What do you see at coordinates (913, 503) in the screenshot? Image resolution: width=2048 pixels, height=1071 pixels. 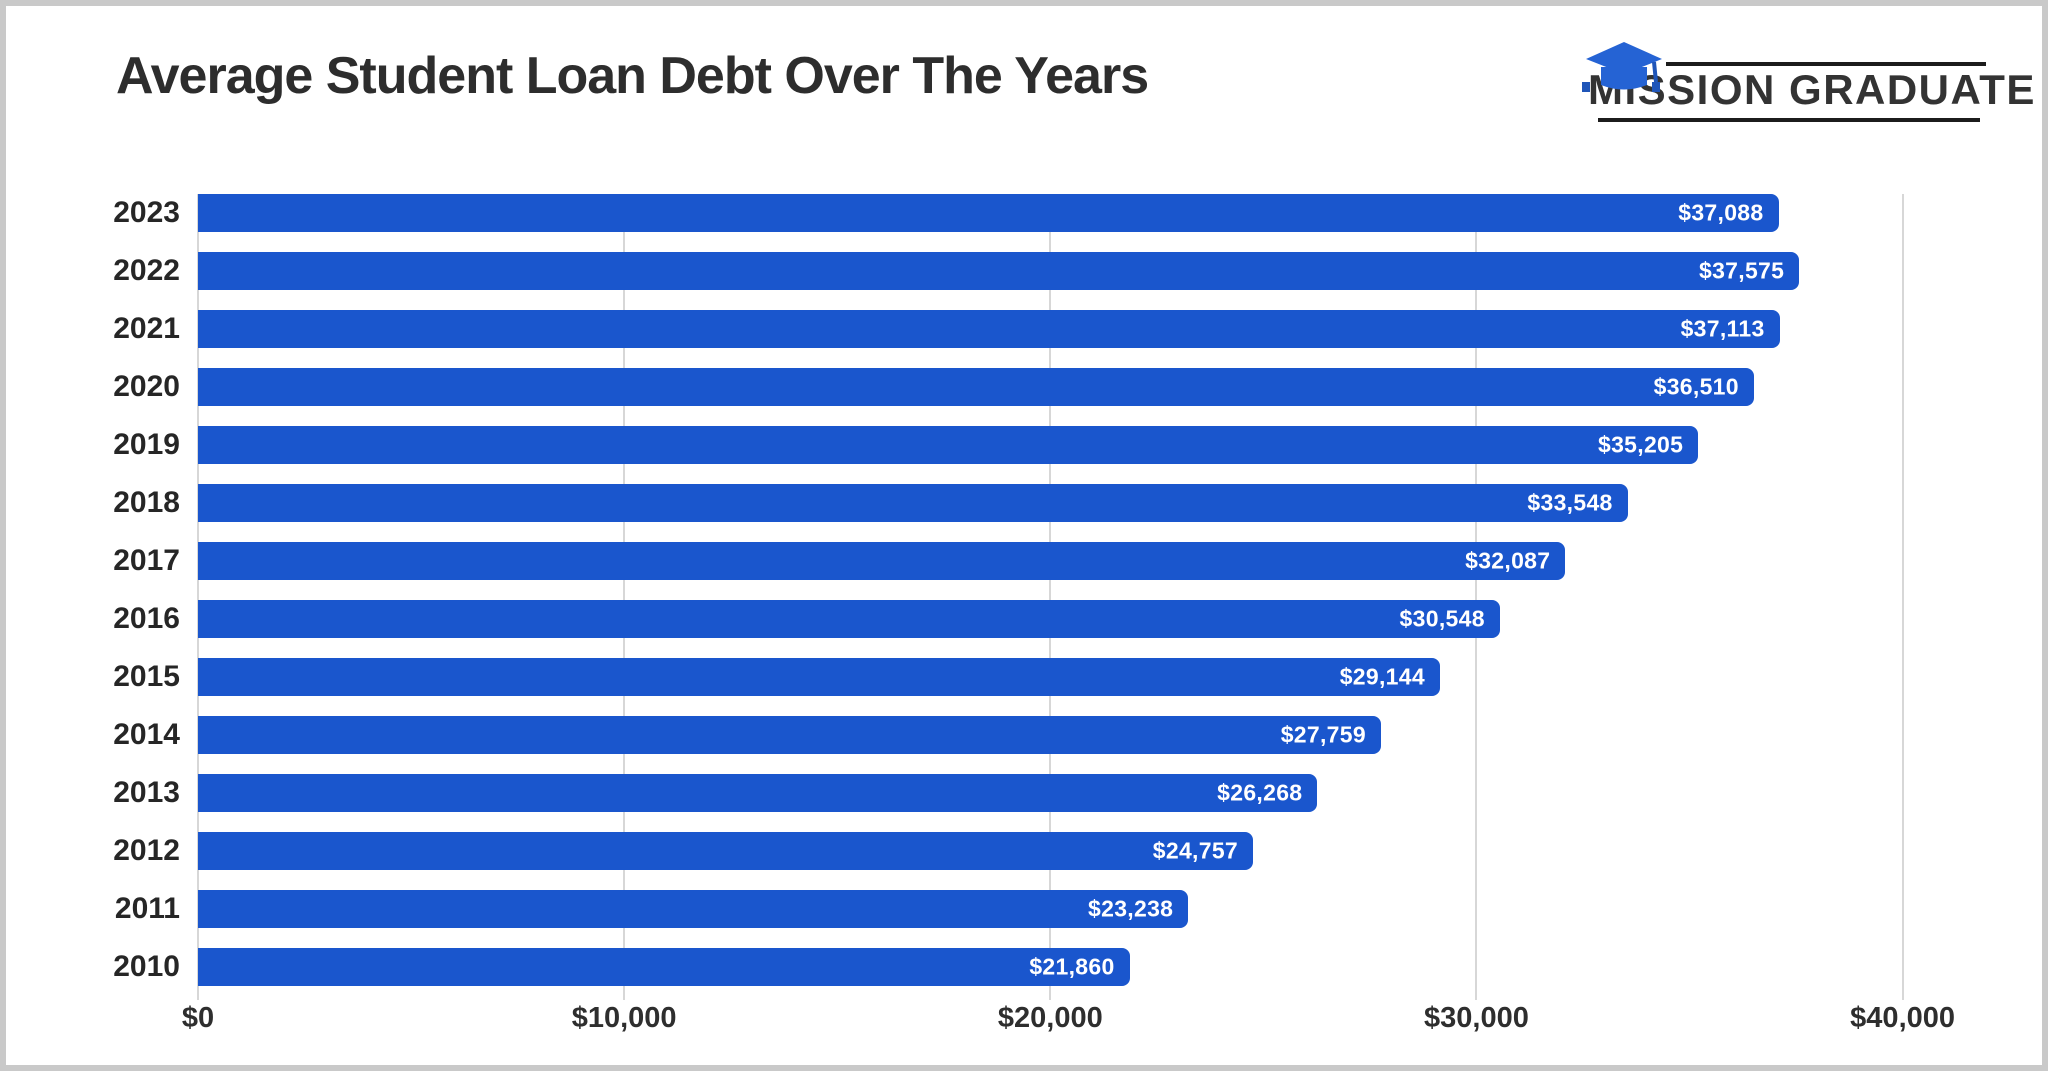 I see `debt-bar: $33,548` at bounding box center [913, 503].